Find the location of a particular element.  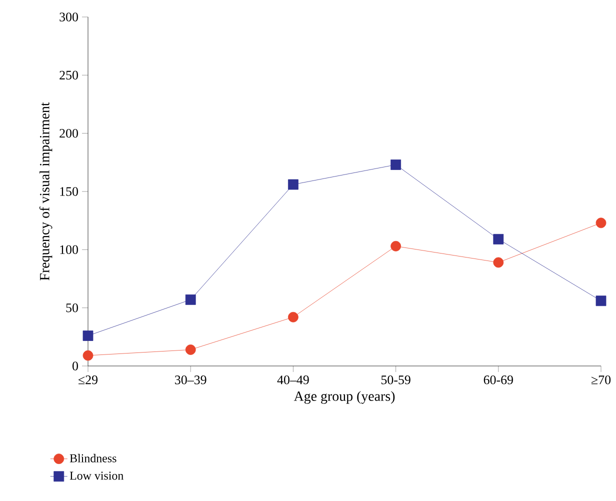

x-tick-label: 50-59 is located at coordinates (395, 380).